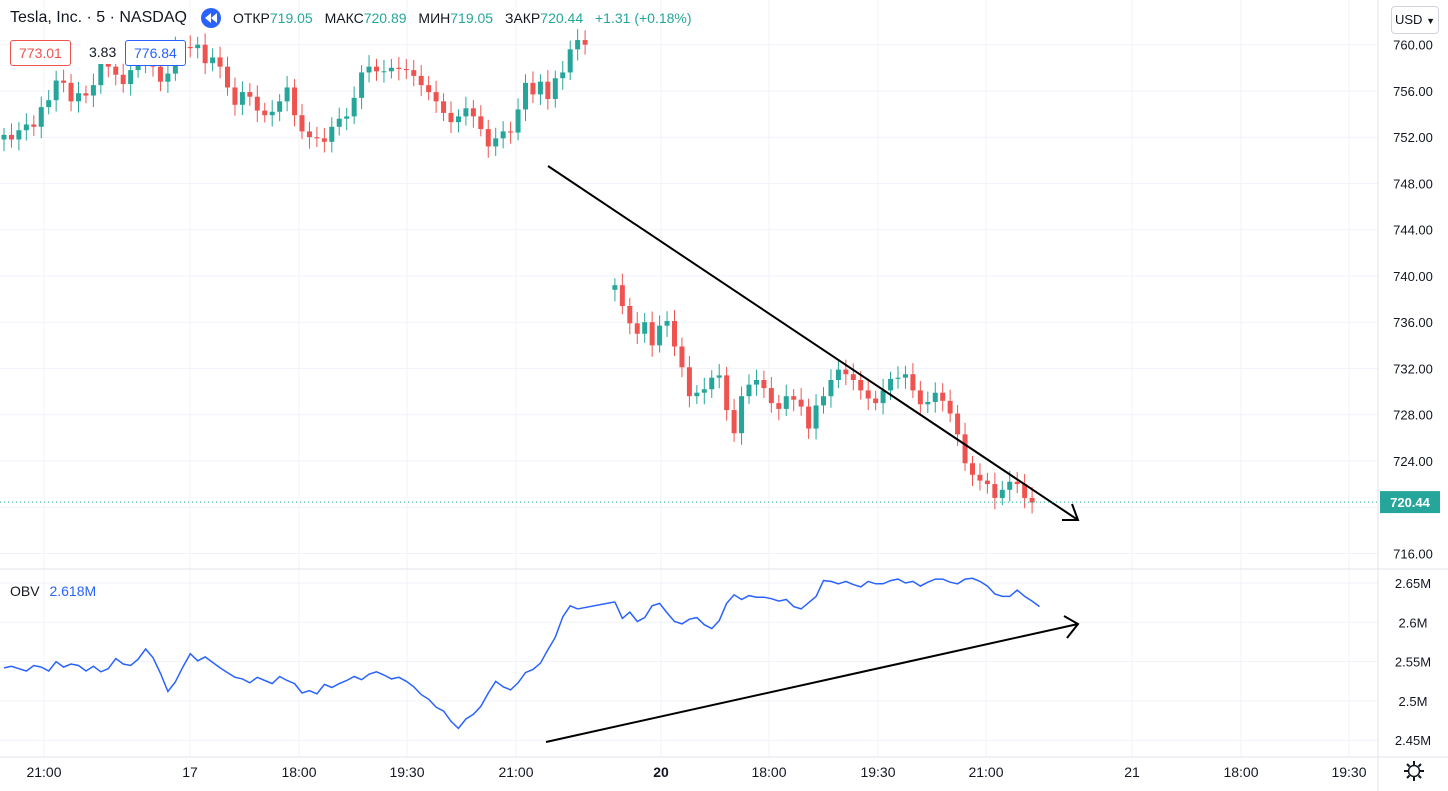 This screenshot has width=1448, height=791. What do you see at coordinates (661, 772) in the screenshot?
I see `time-tick-label: 20` at bounding box center [661, 772].